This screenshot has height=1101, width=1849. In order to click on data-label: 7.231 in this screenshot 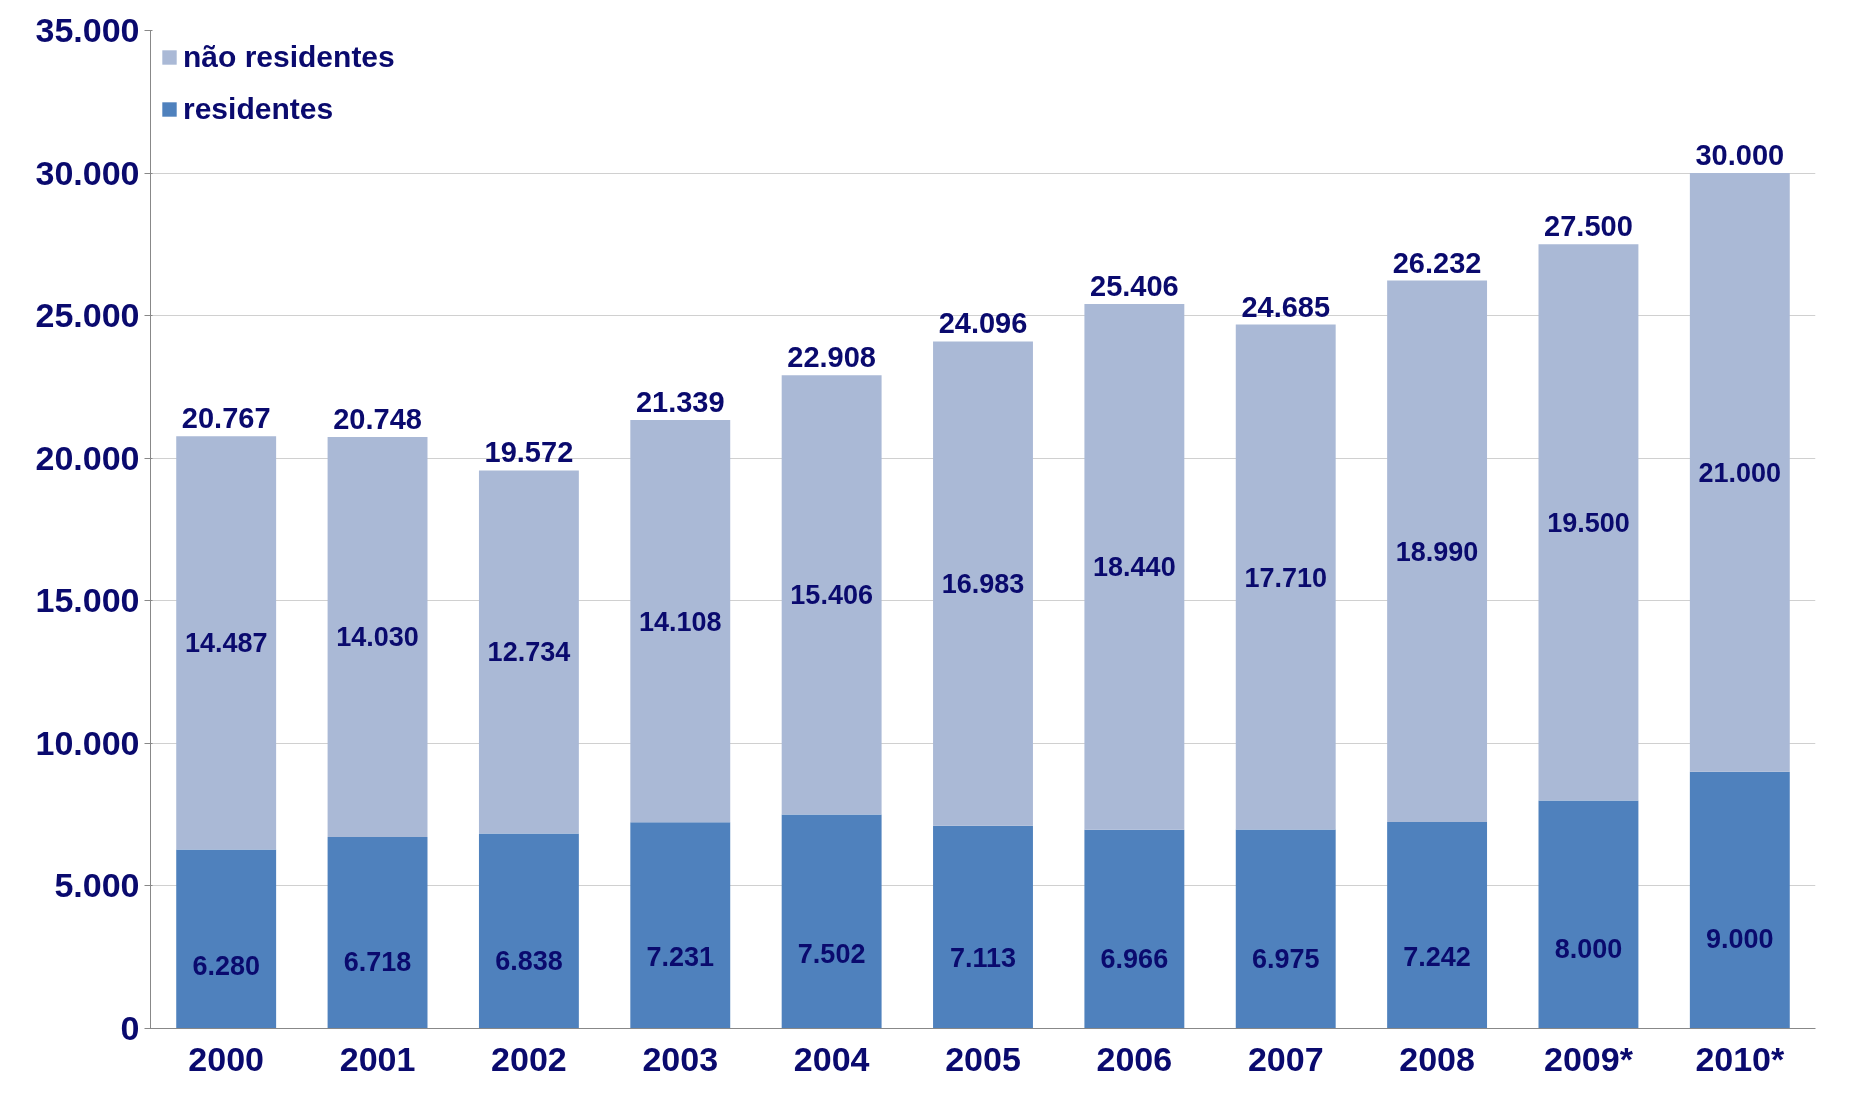, I will do `click(680, 956)`.